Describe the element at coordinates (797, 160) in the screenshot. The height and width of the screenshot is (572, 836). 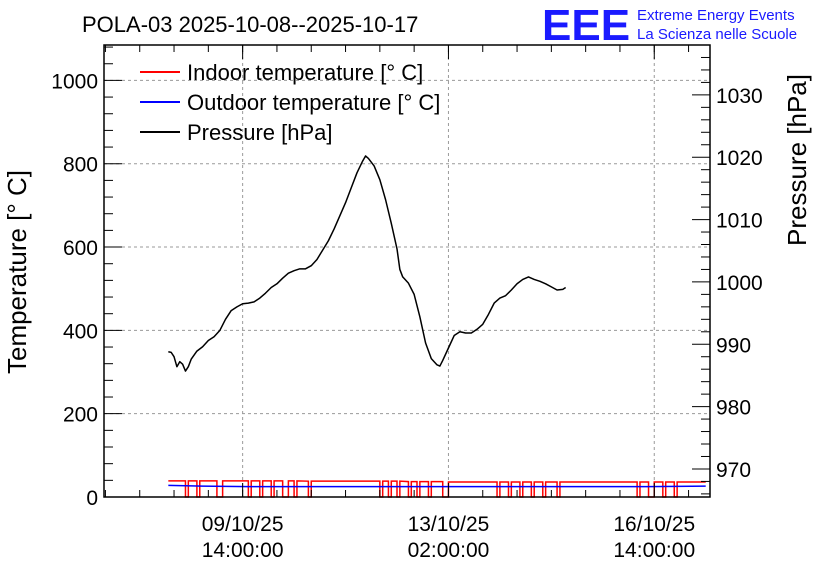
I see `y2-axis-label: Pressure [hPa]` at that location.